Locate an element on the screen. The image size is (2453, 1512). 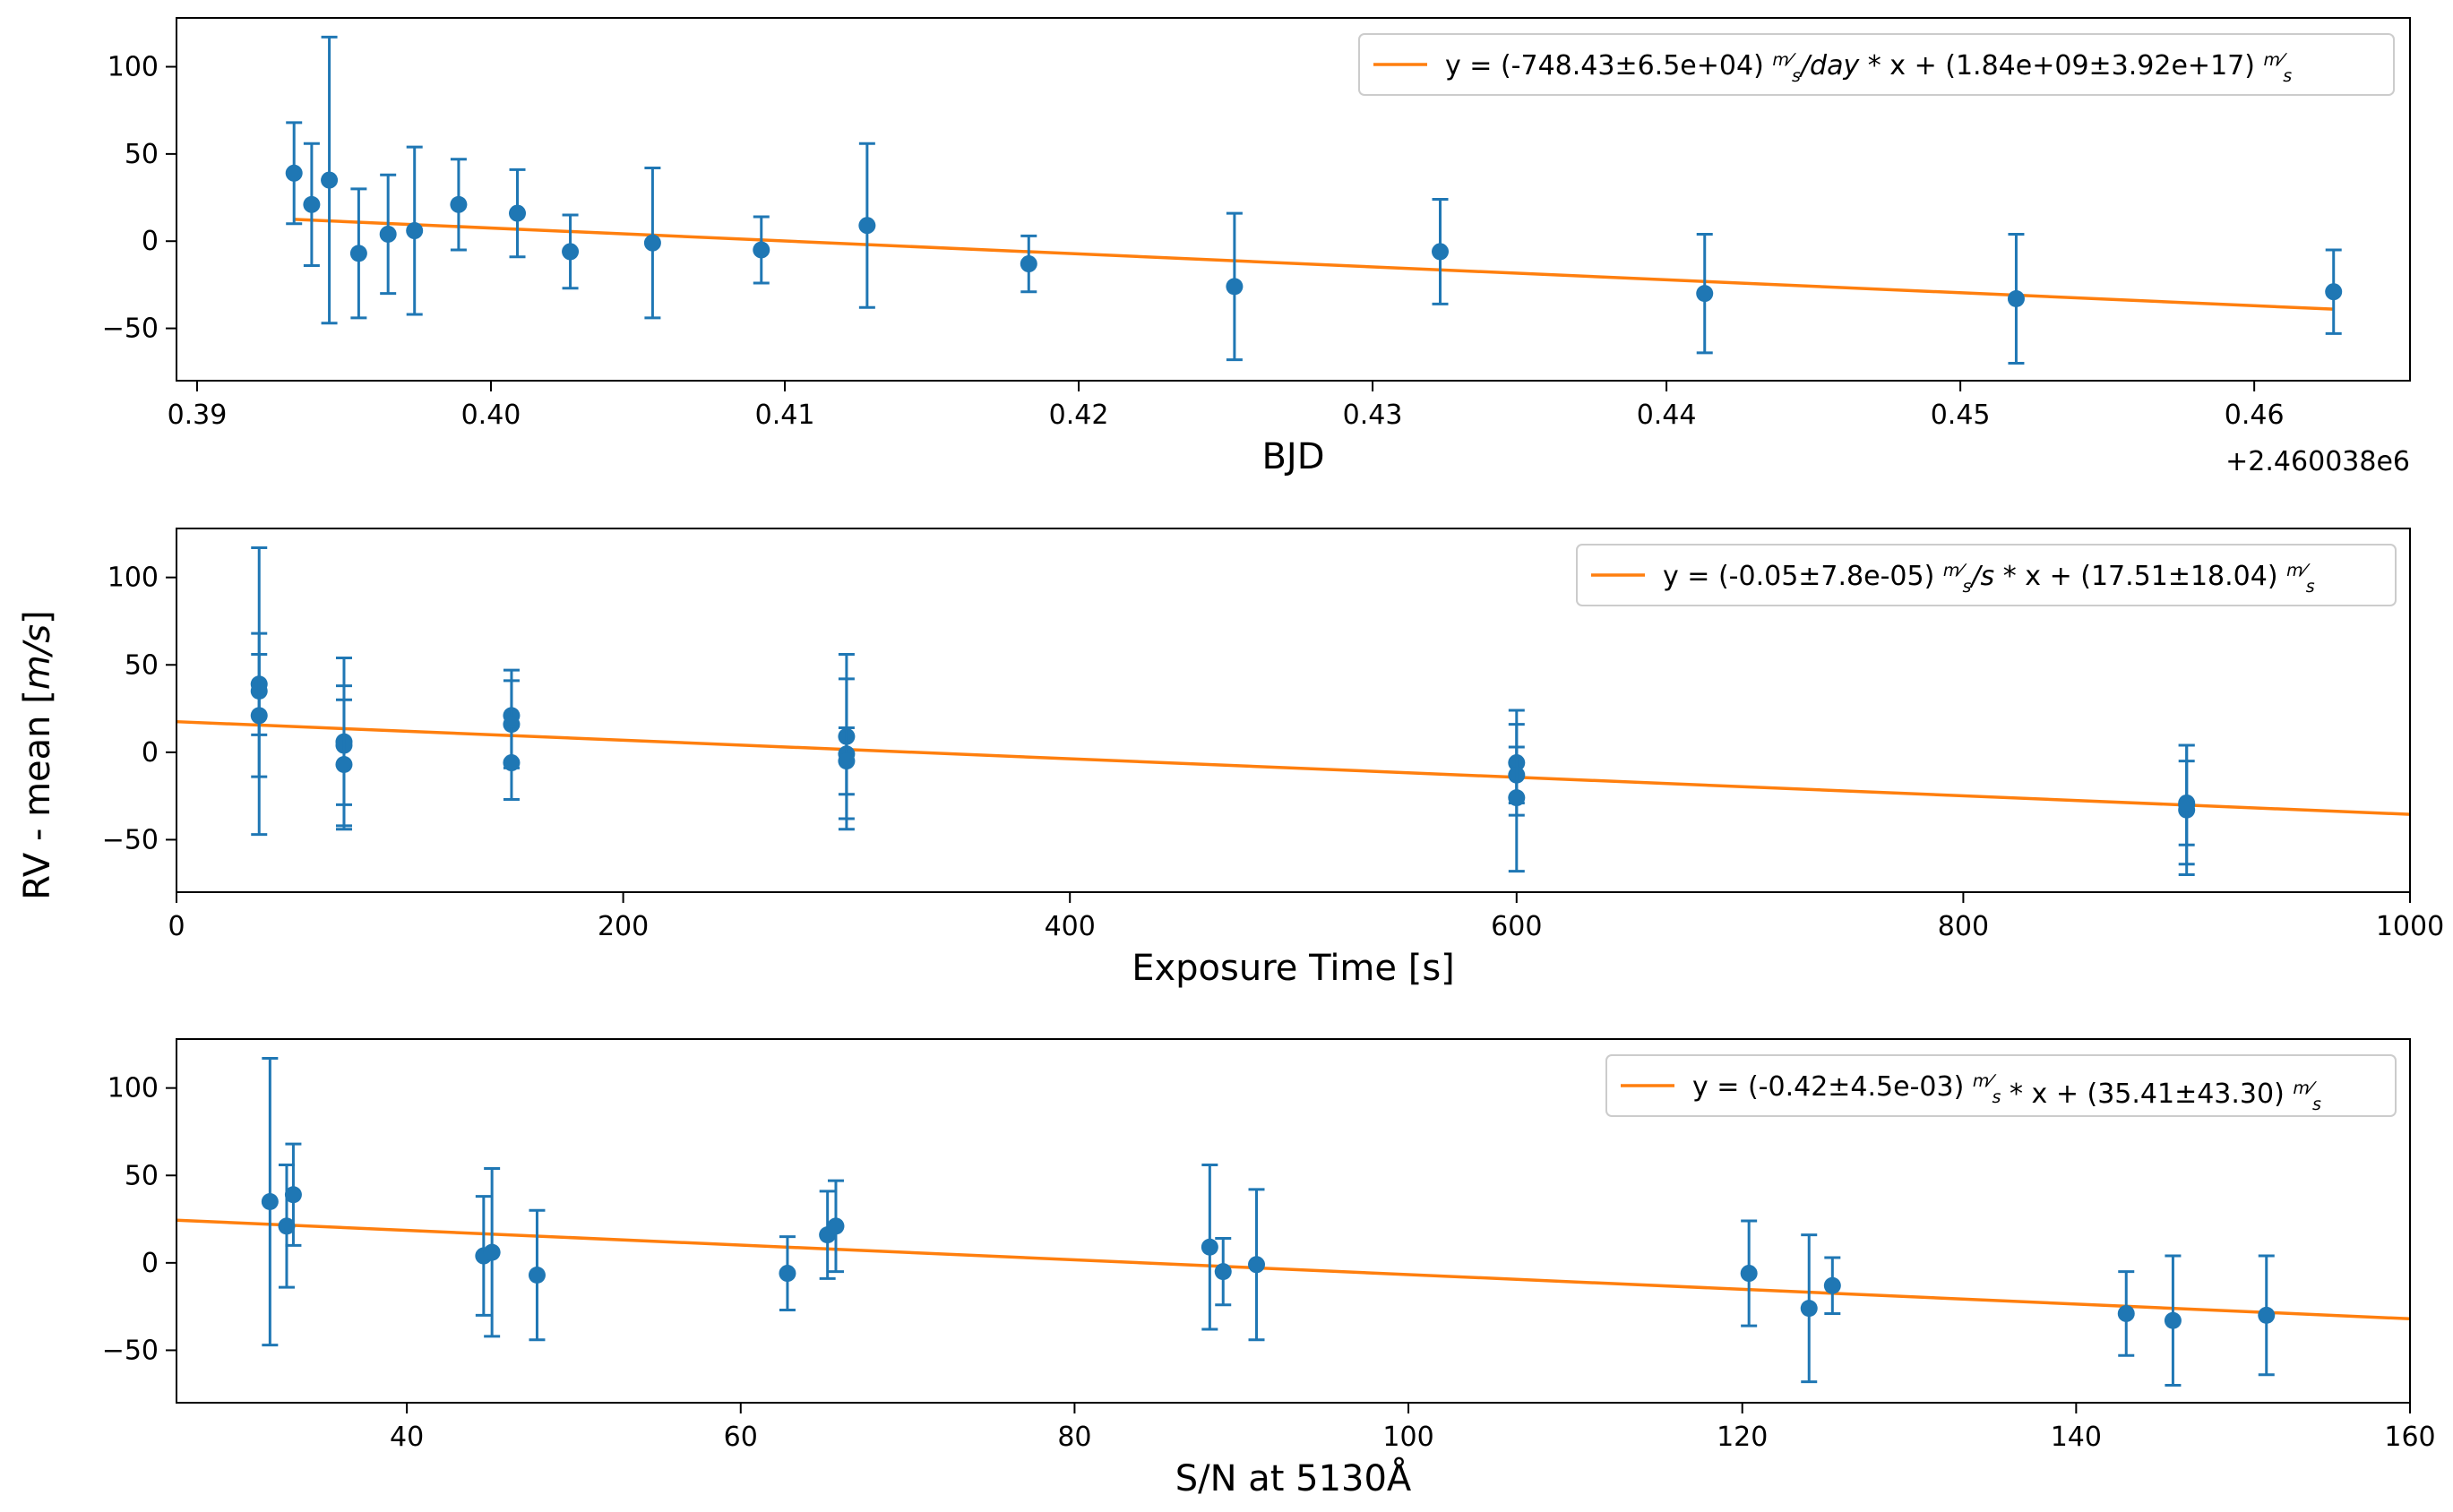
x-tick-label: 400 is located at coordinates (1070, 927).